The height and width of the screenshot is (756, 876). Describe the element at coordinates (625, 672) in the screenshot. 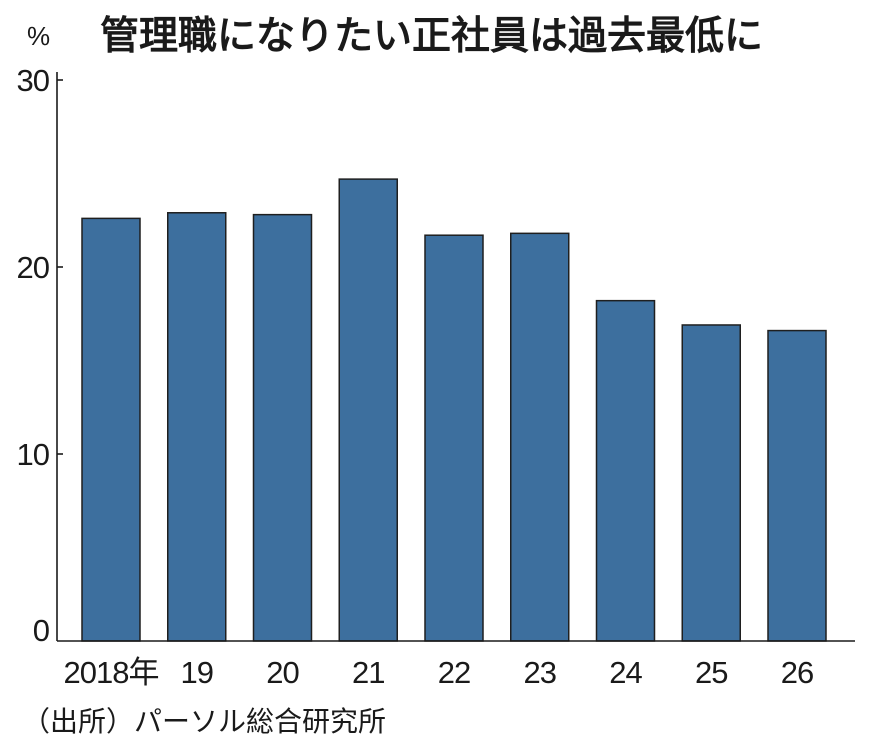

I see `x-tick-label-24: 24` at that location.